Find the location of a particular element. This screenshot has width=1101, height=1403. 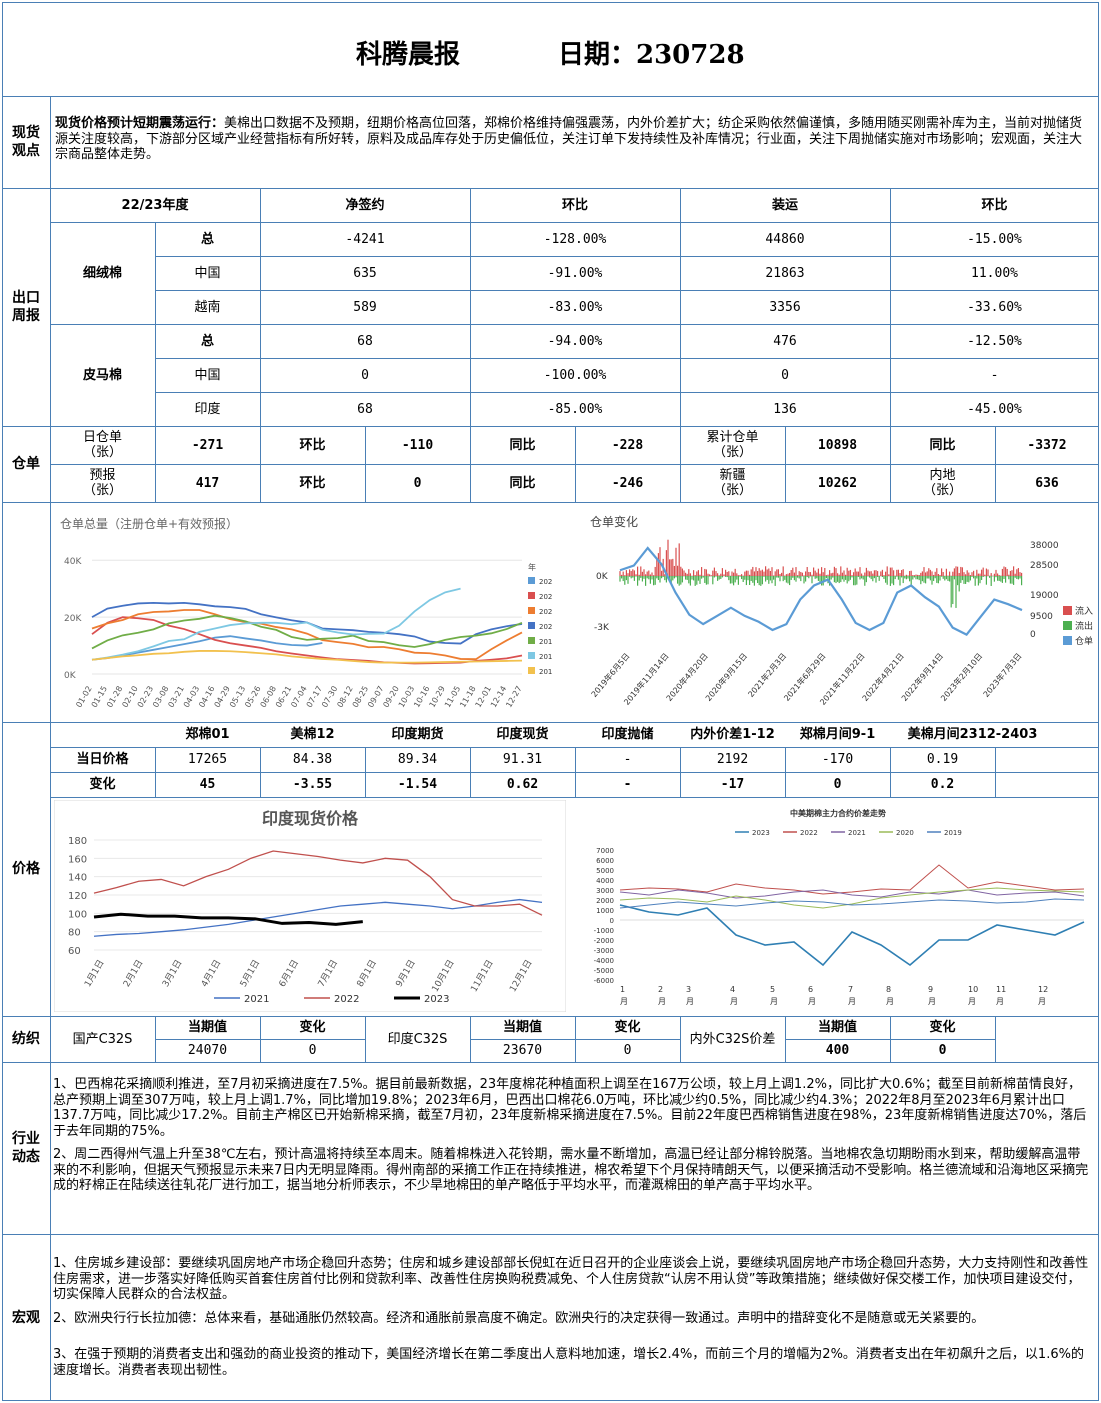

report-title: 科腾晨报 is located at coordinates (408, 55).